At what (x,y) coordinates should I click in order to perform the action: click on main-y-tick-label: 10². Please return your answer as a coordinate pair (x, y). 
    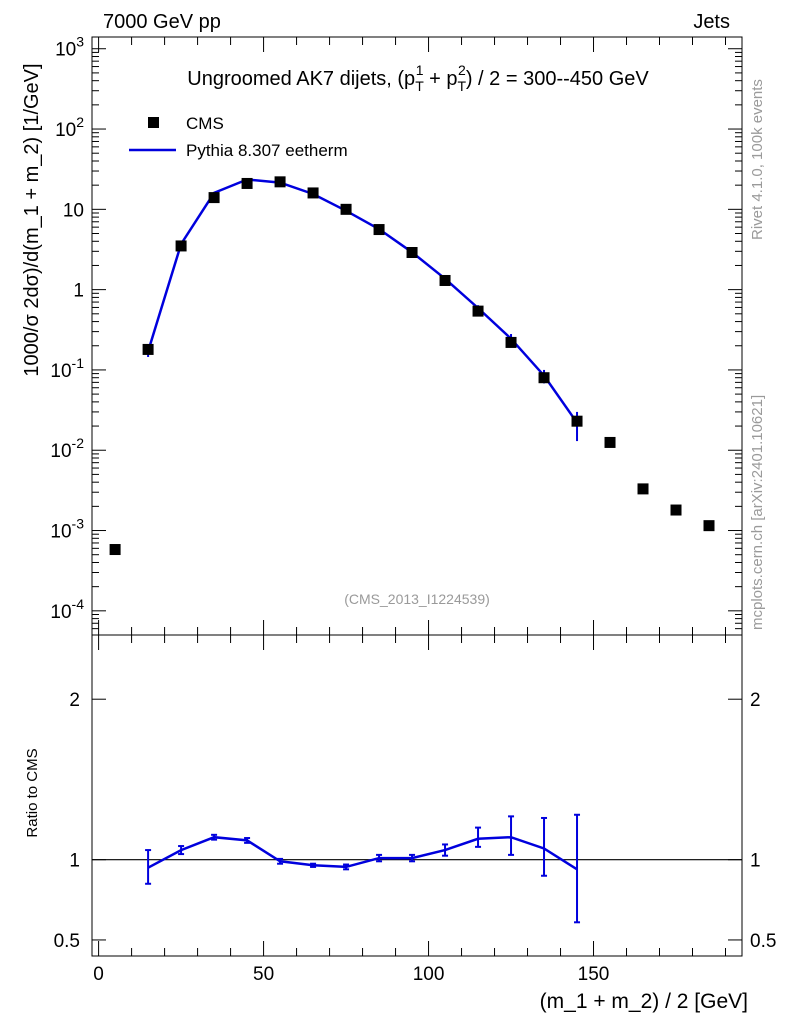
    Looking at the image, I should click on (69, 127).